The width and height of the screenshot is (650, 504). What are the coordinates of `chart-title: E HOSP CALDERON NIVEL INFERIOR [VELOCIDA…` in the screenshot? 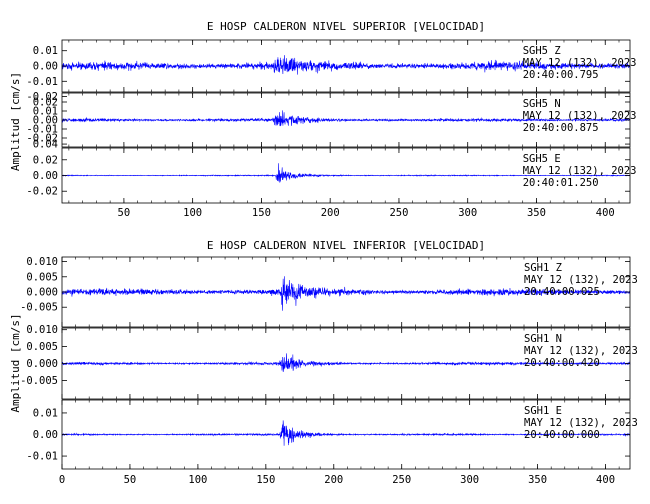 It's located at (346, 245).